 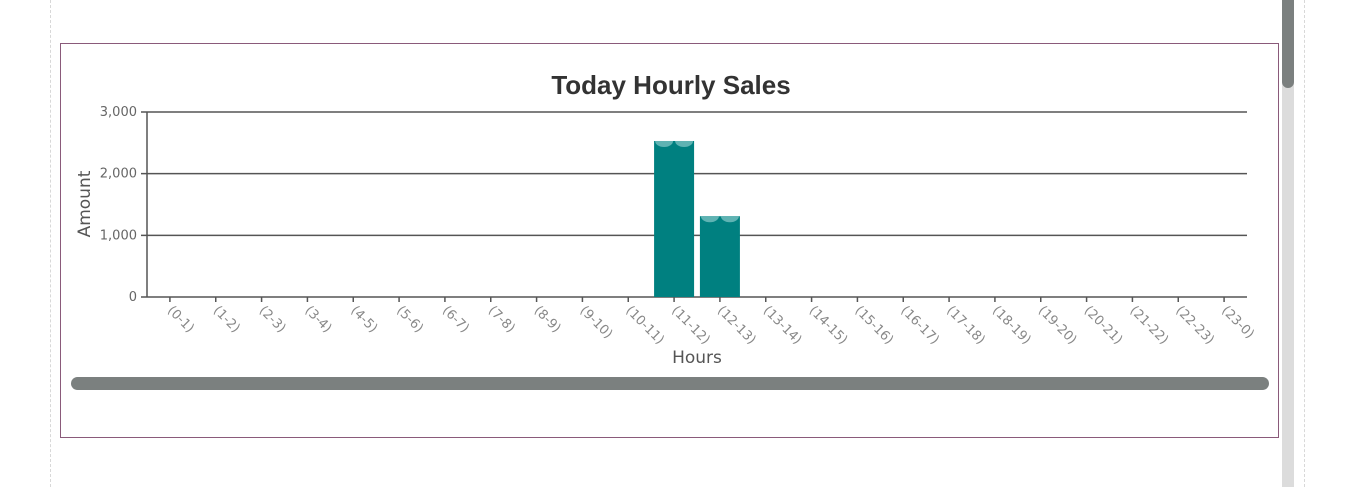 I want to click on x-tick-label: (15-16), so click(x=874, y=325).